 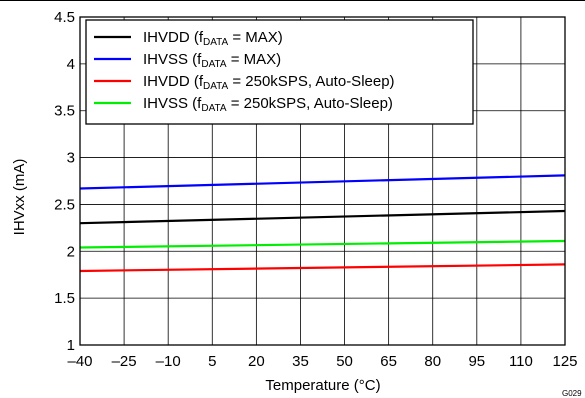 I want to click on y-tick-label: 2.5, so click(x=64, y=204).